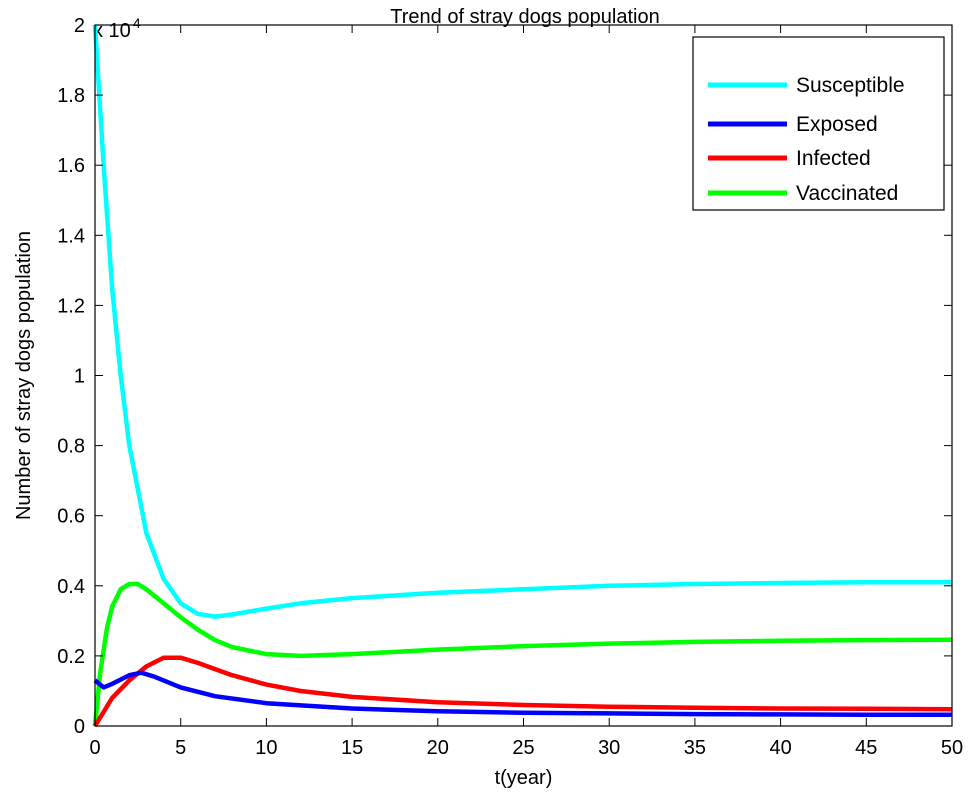  What do you see at coordinates (79, 26) in the screenshot?
I see `y-tick-label: 2` at bounding box center [79, 26].